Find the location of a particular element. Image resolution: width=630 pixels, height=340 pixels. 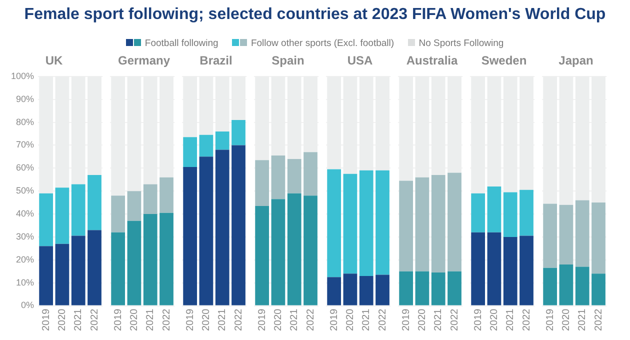

y-tick-label: 0% is located at coordinates (27, 305).